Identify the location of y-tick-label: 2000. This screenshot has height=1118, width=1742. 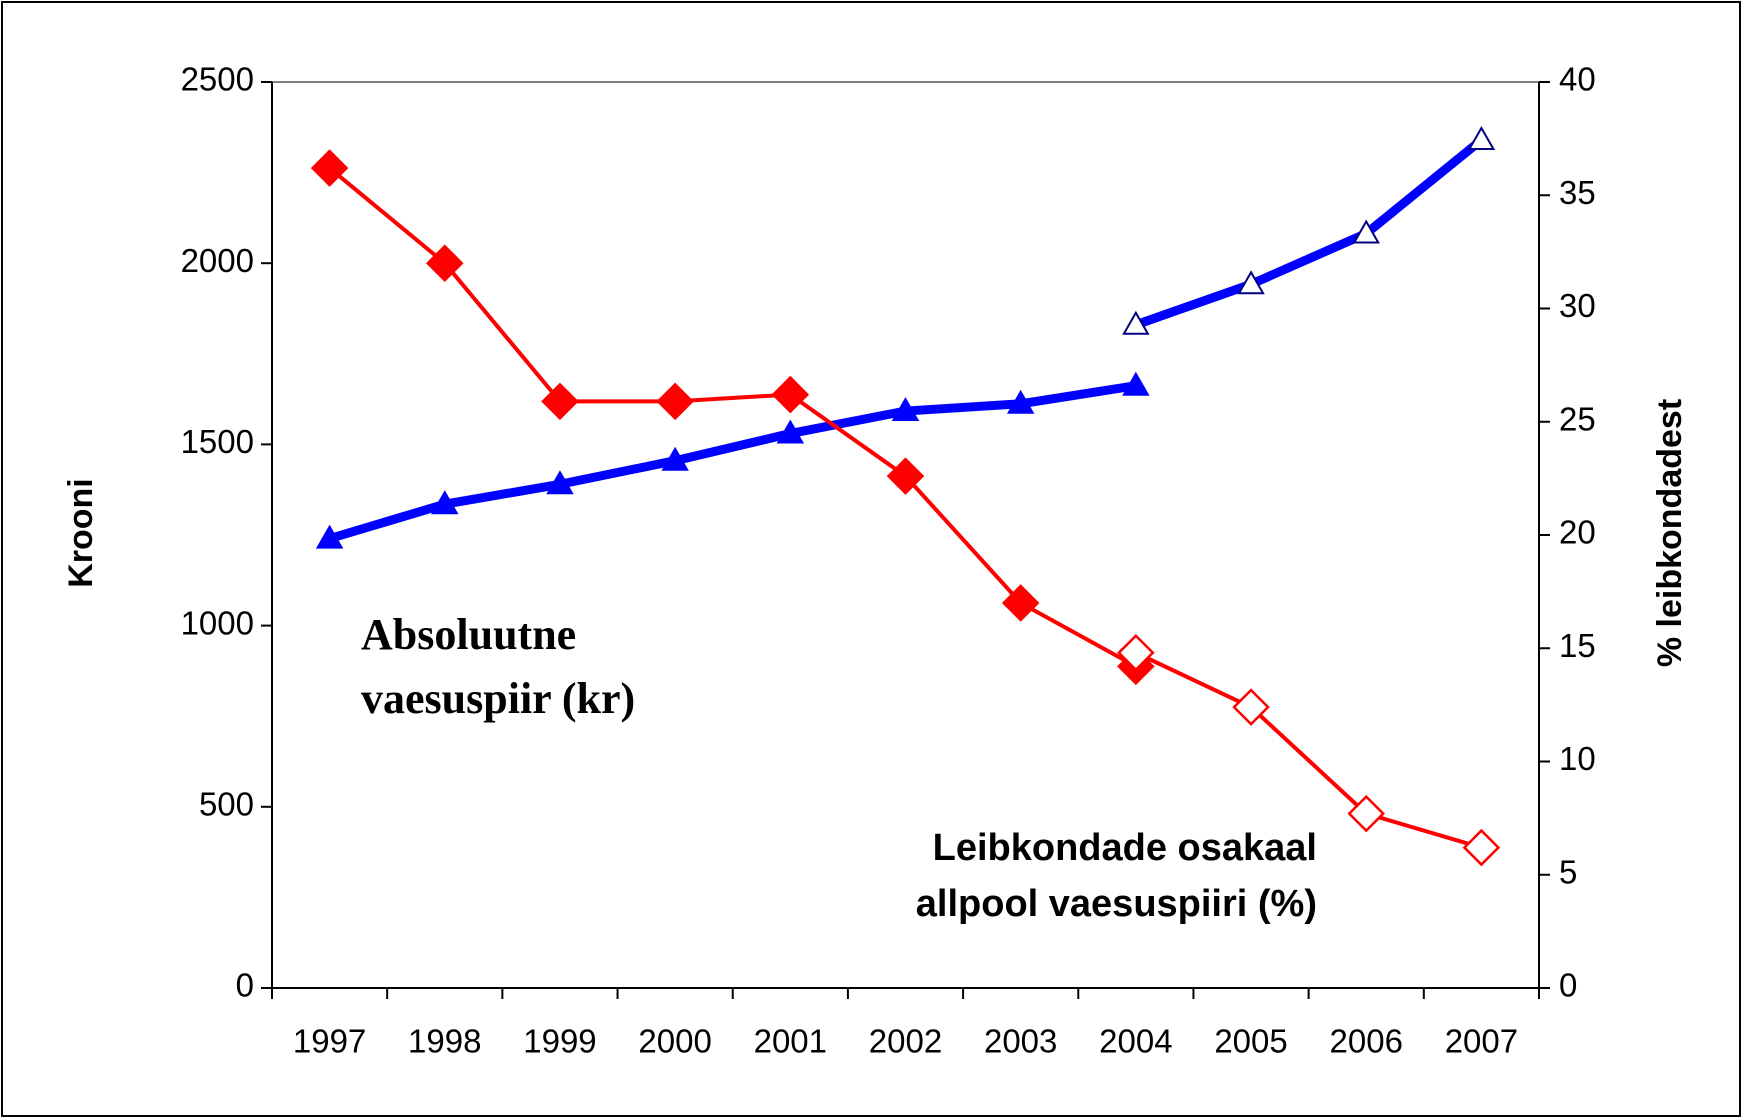
(217, 260).